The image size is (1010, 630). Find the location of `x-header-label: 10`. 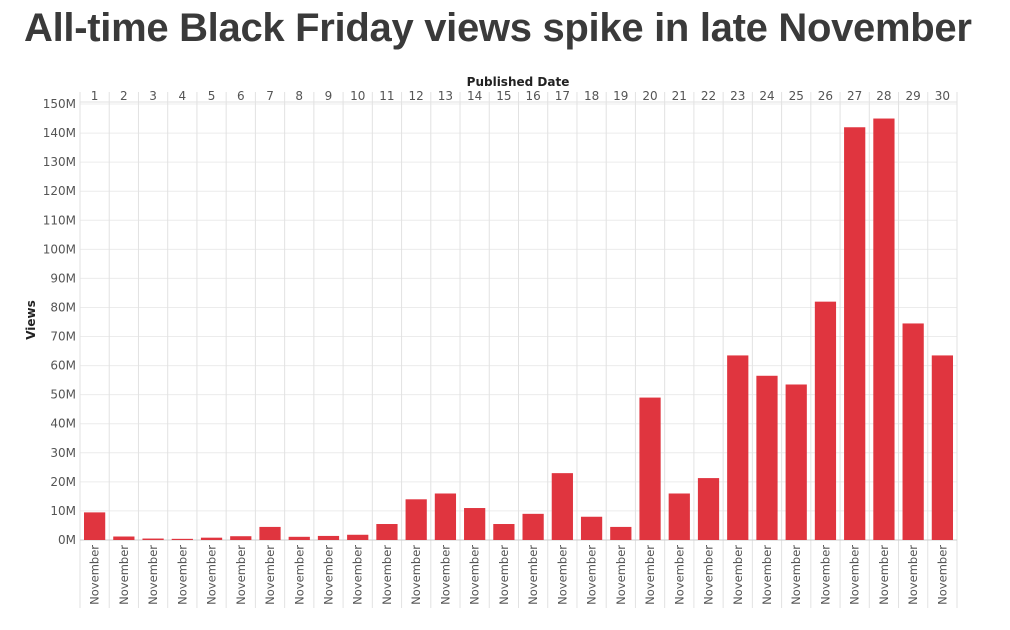

x-header-label: 10 is located at coordinates (357, 96).